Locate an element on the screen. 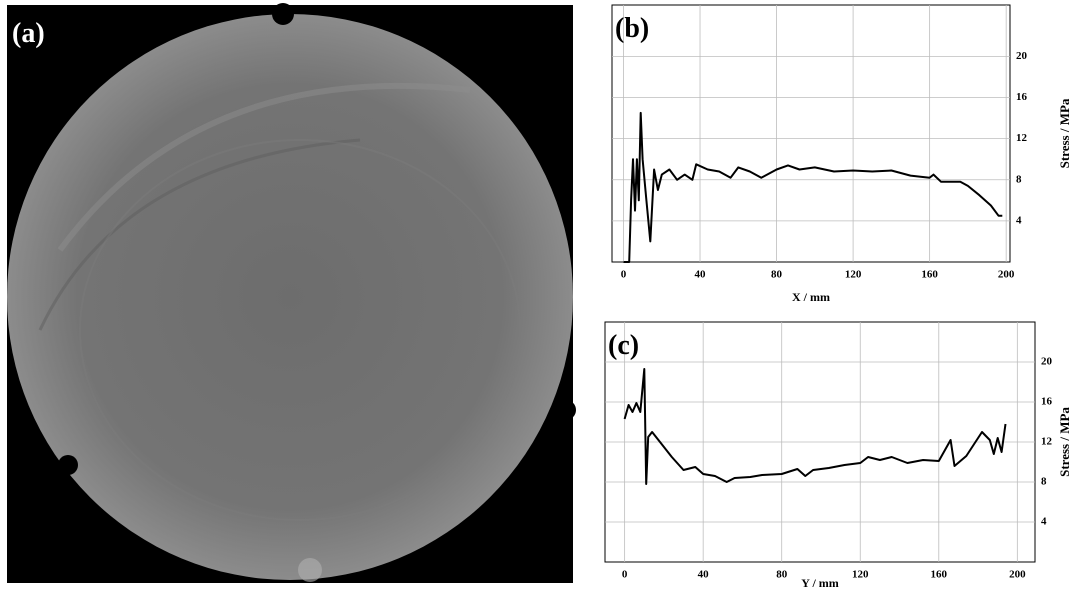  panel-label: (a) is located at coordinates (28, 33).